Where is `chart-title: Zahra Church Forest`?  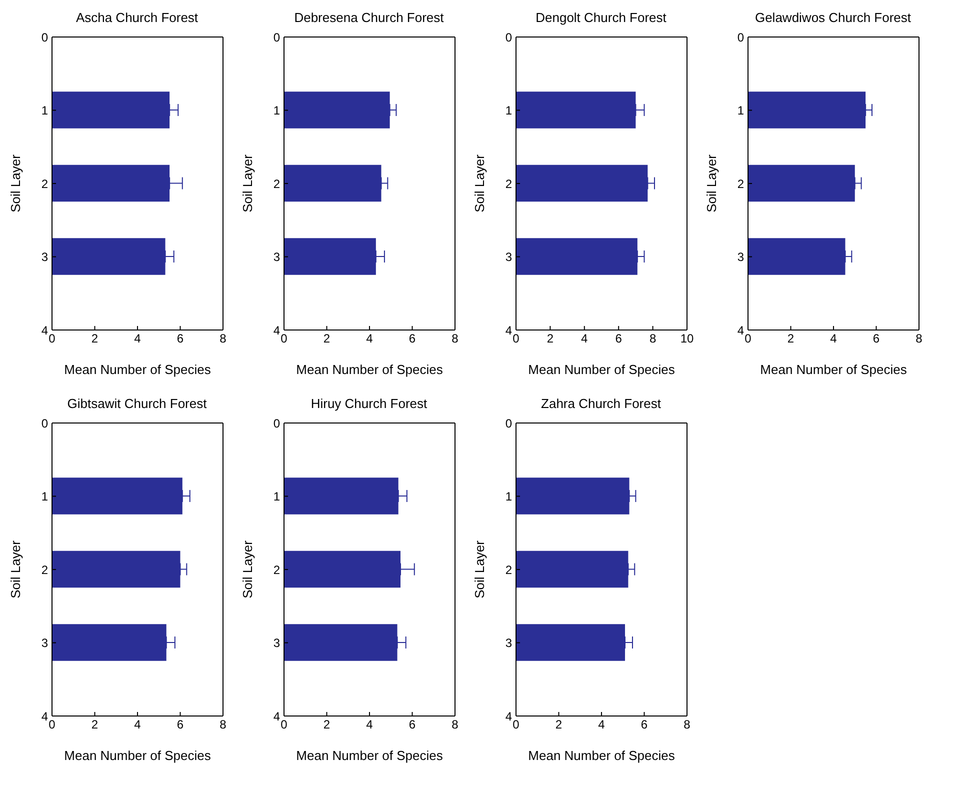
chart-title: Zahra Church Forest is located at coordinates (601, 404).